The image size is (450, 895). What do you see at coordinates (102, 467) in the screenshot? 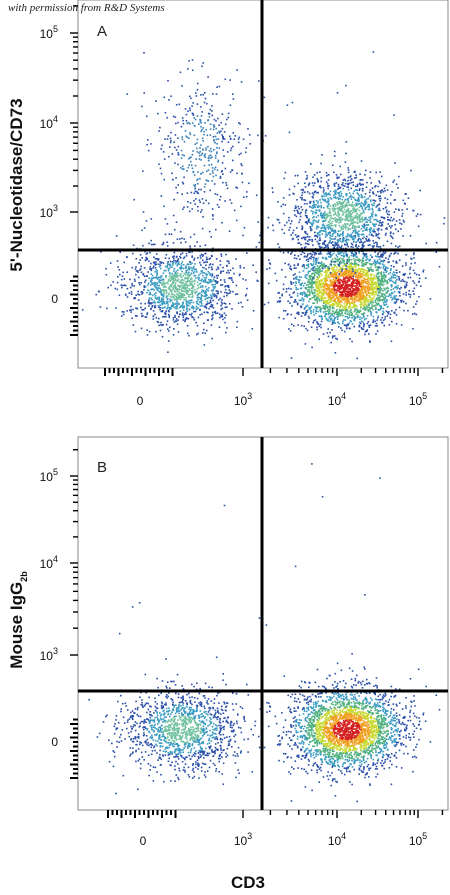
I see `panel-letter: B` at bounding box center [102, 467].